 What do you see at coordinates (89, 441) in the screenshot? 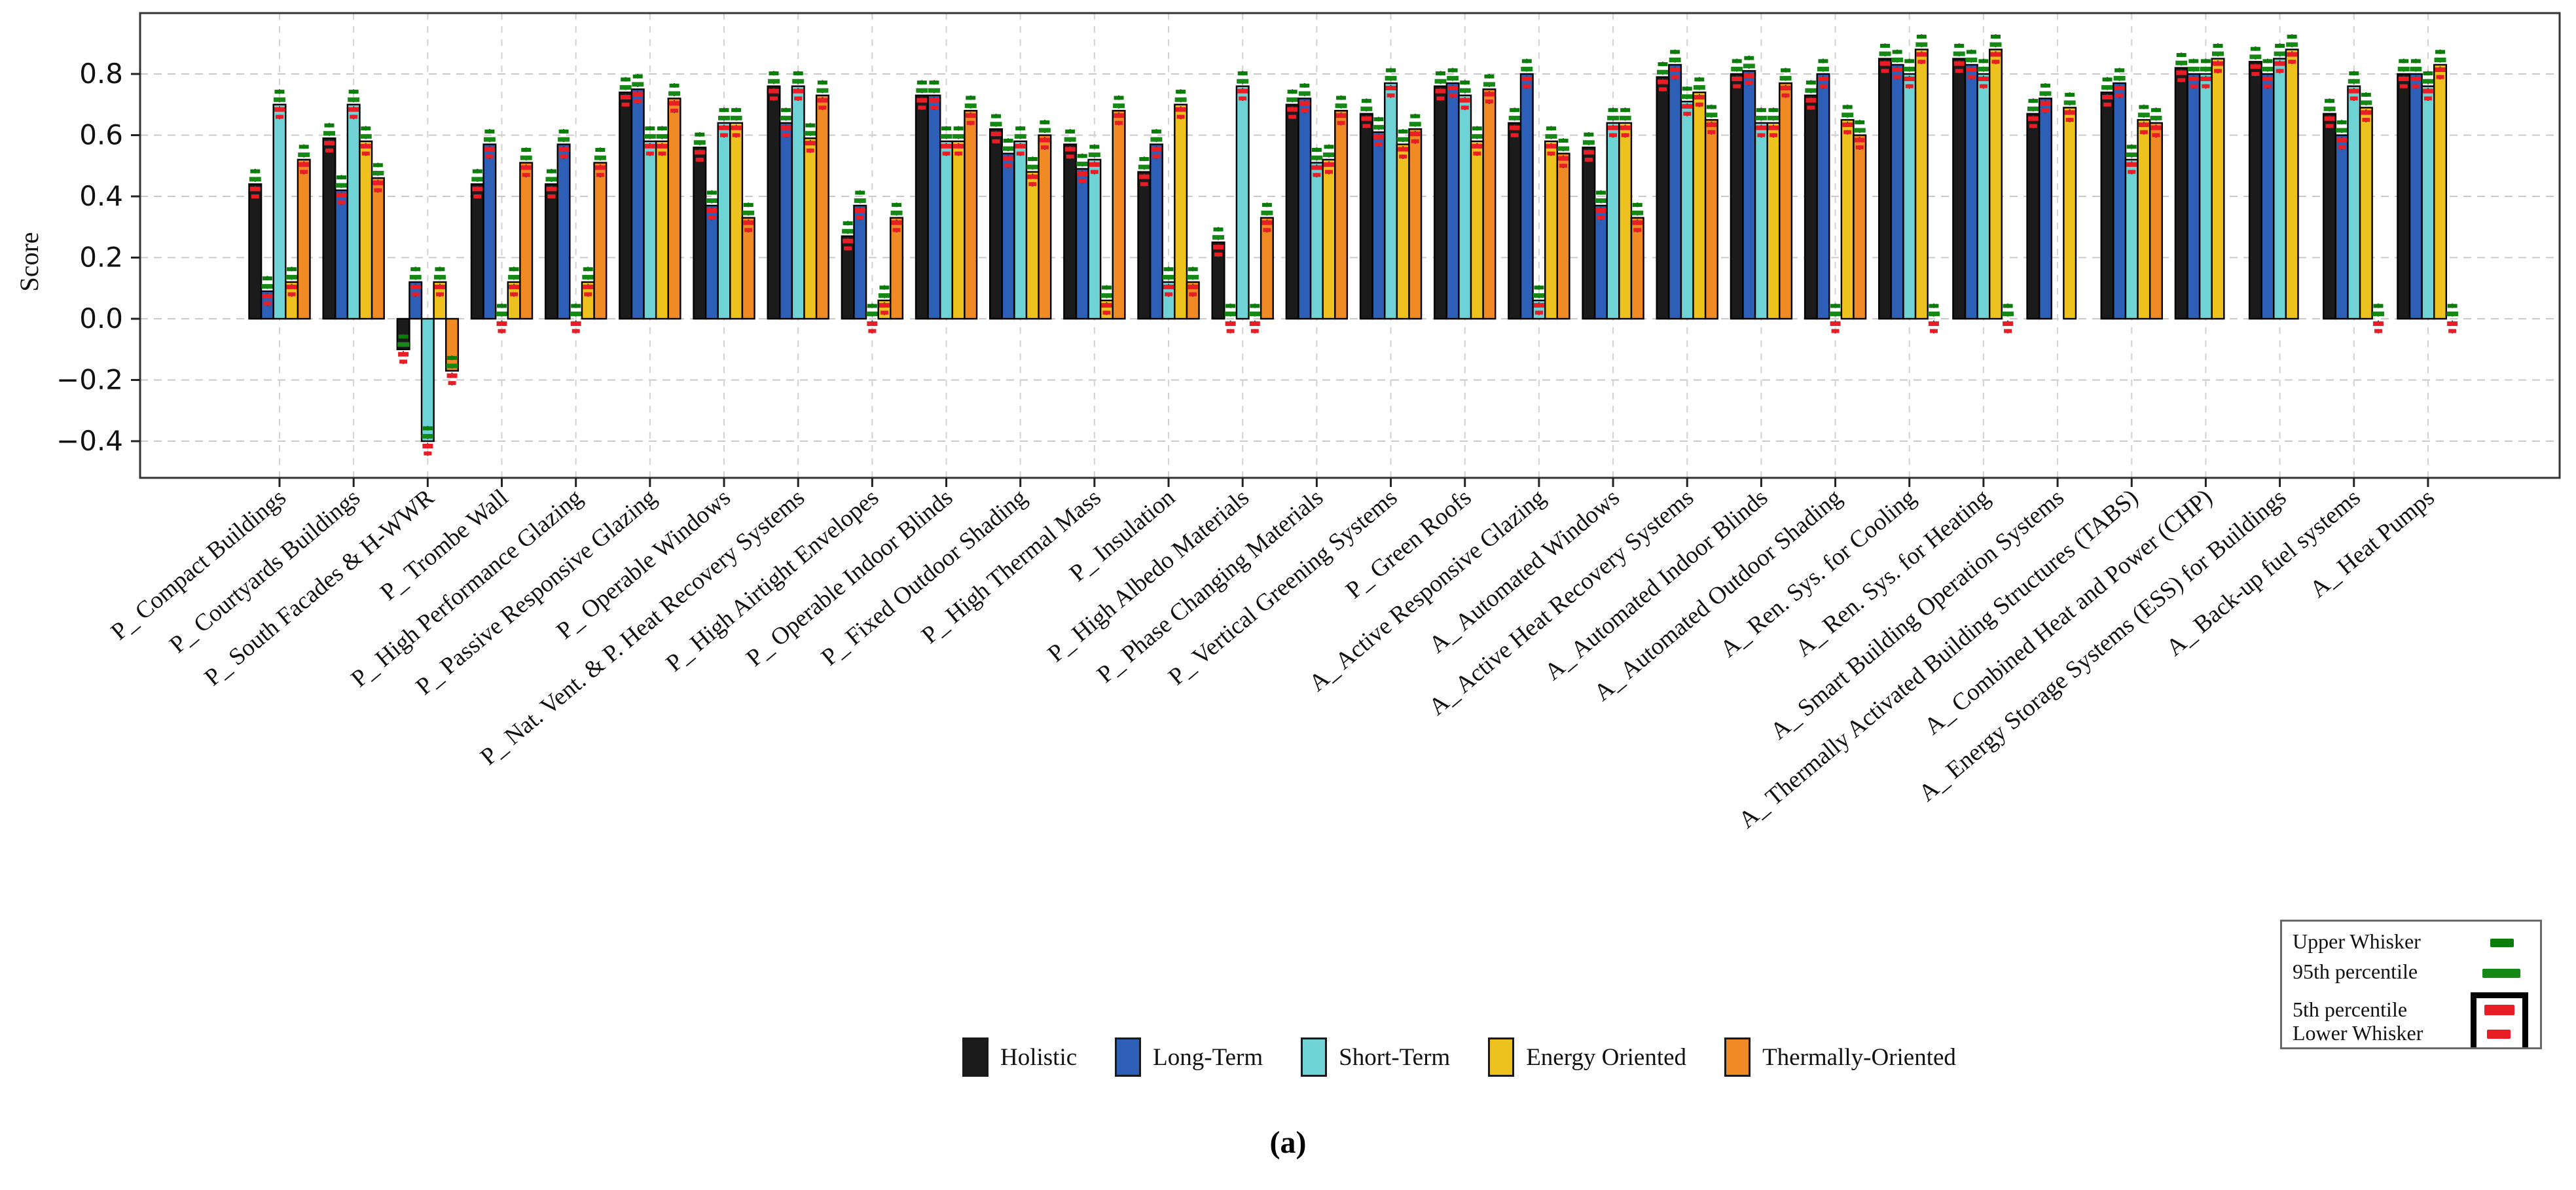
I see `y-tick-label: −0.4` at bounding box center [89, 441].